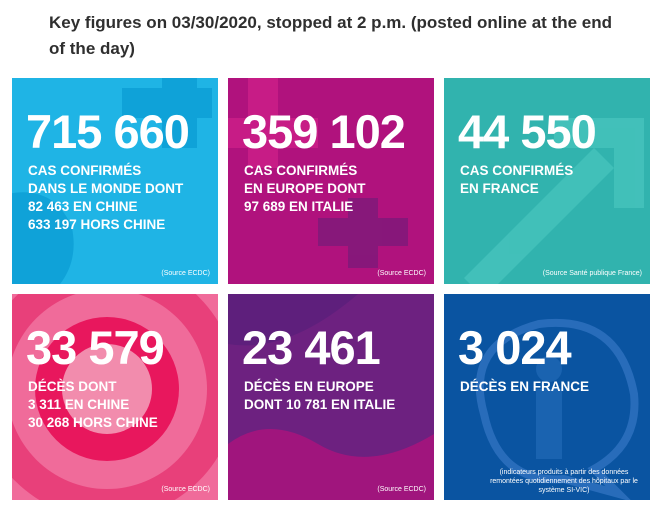 The width and height of the screenshot is (665, 512). I want to click on card-number: 44 550, so click(527, 131).